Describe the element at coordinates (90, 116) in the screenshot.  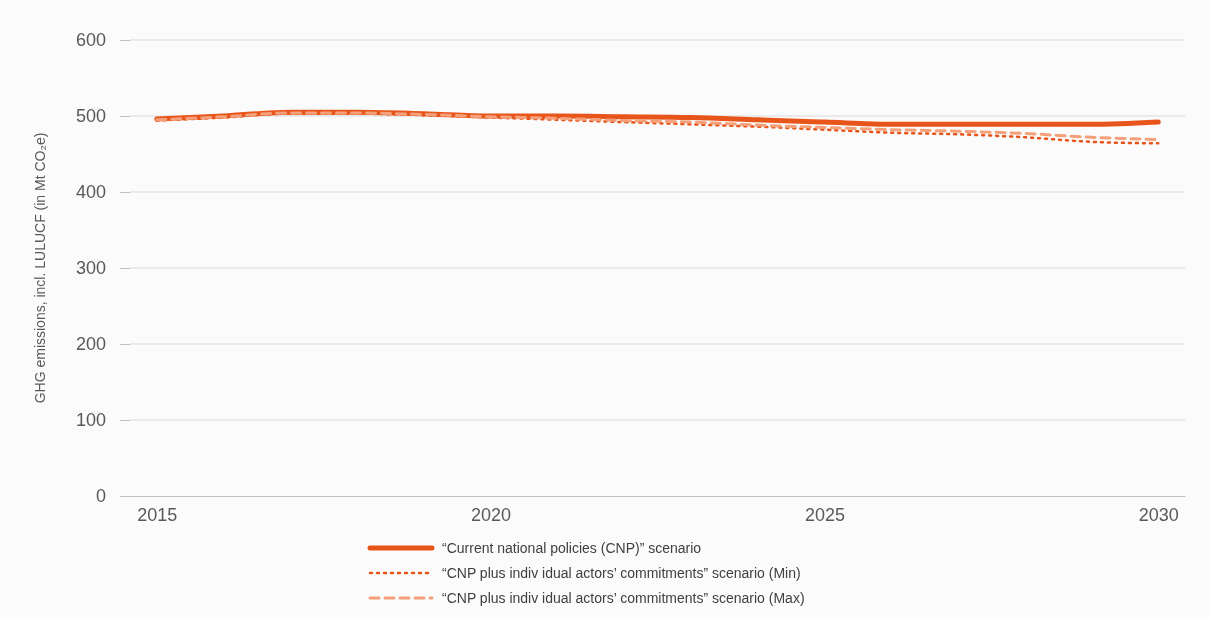
I see `y-tick-label: 500` at that location.